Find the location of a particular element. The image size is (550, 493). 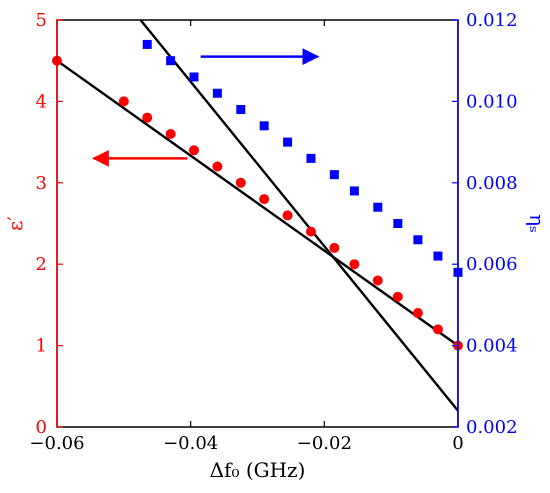

left-y-axis: 0 1 2 3 4 5 is located at coordinates (49, 224).